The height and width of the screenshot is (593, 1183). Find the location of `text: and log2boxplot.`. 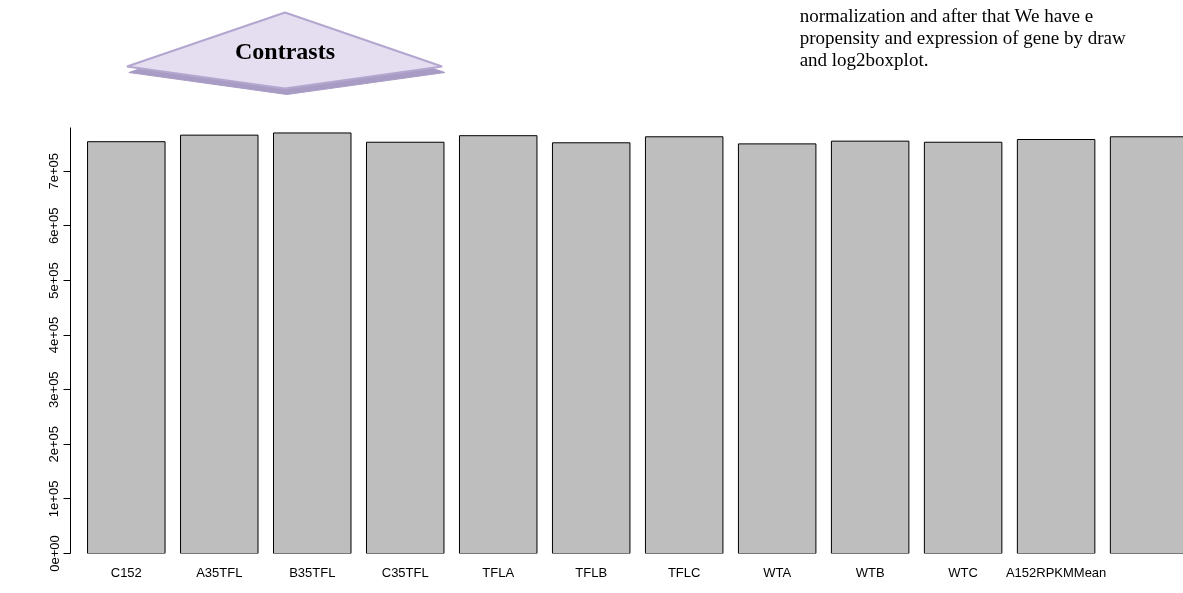

text: and log2boxplot. is located at coordinates (864, 59).